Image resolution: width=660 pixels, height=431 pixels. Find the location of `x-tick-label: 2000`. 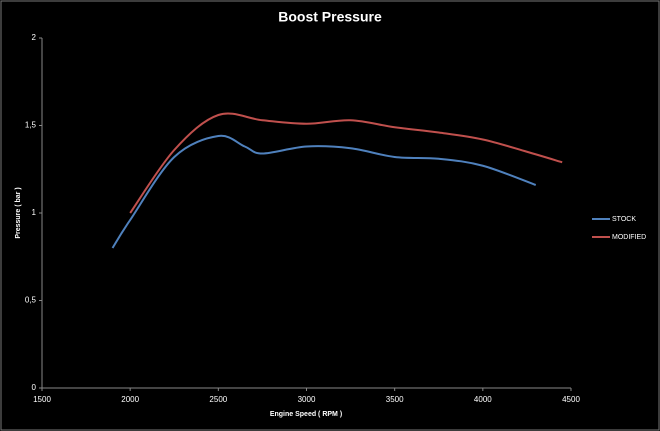

x-tick-label: 2000 is located at coordinates (130, 399).